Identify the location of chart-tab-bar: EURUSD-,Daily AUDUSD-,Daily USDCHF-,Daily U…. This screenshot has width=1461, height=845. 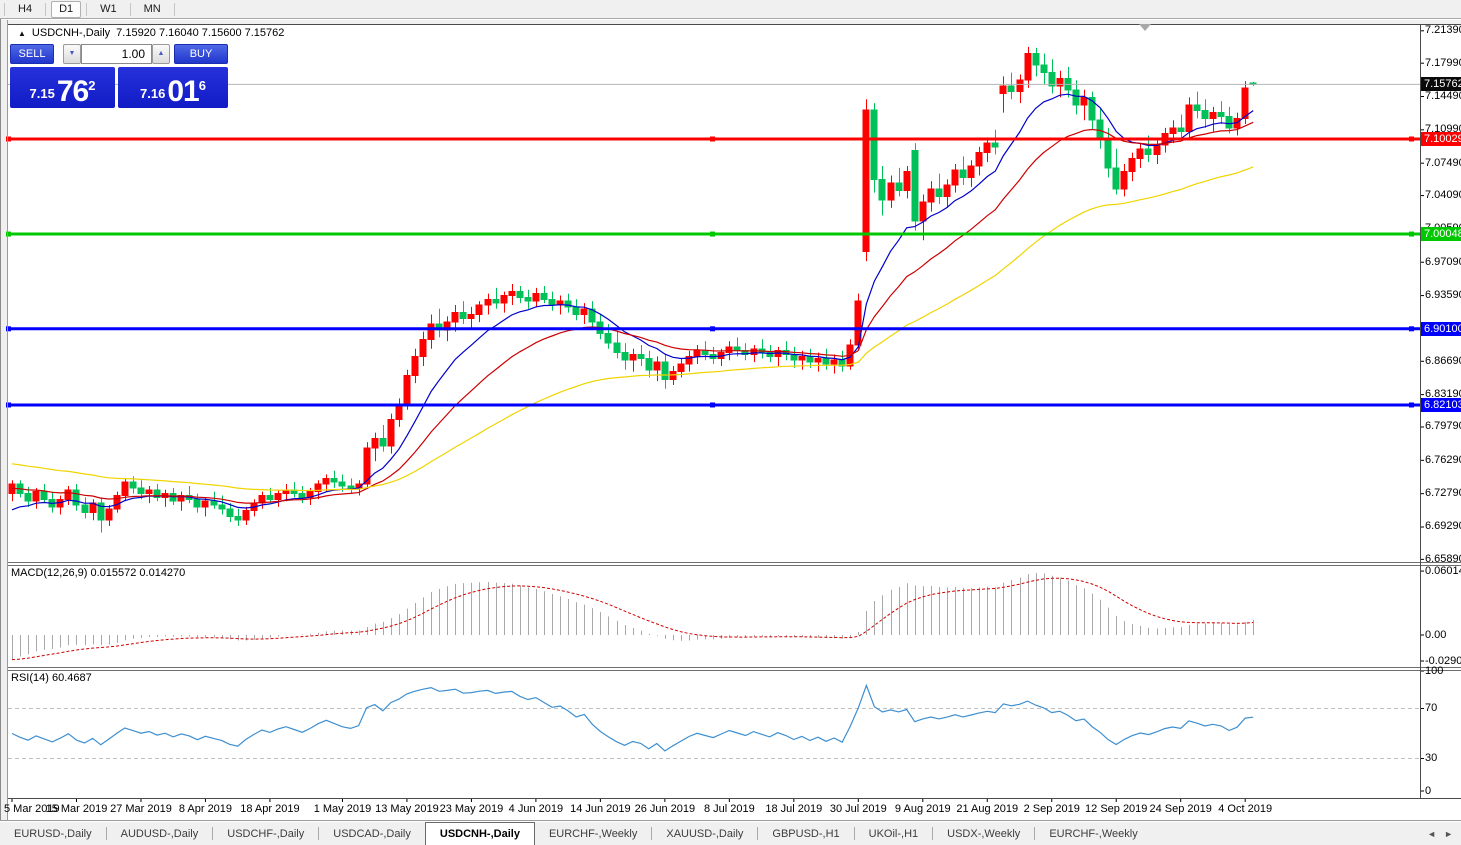
(730, 833).